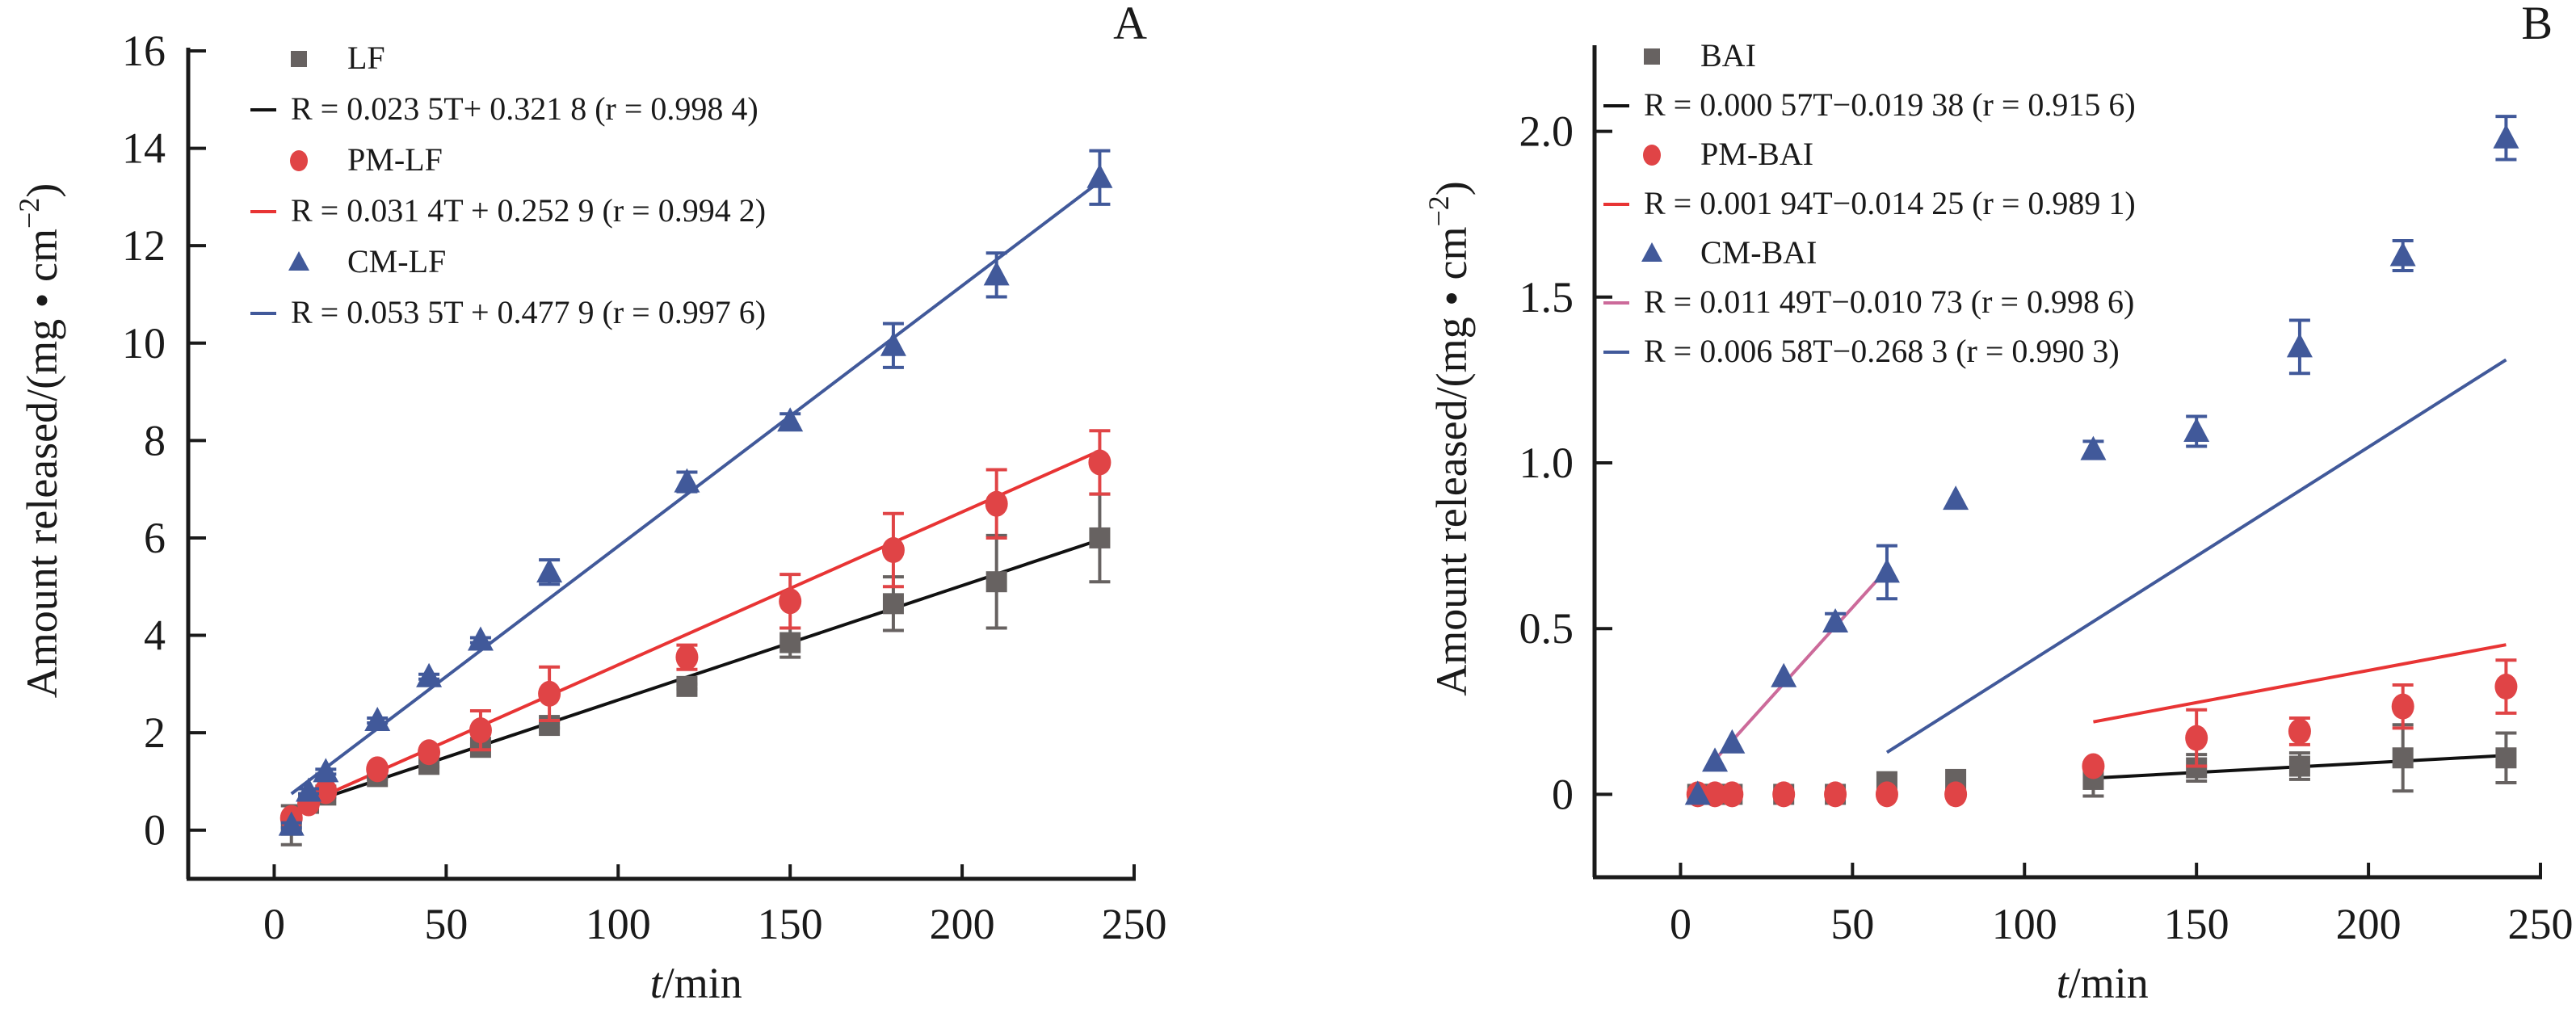 Image resolution: width=2576 pixels, height=1021 pixels. What do you see at coordinates (299, 160) in the screenshot?
I see `legend-marker-circle` at bounding box center [299, 160].